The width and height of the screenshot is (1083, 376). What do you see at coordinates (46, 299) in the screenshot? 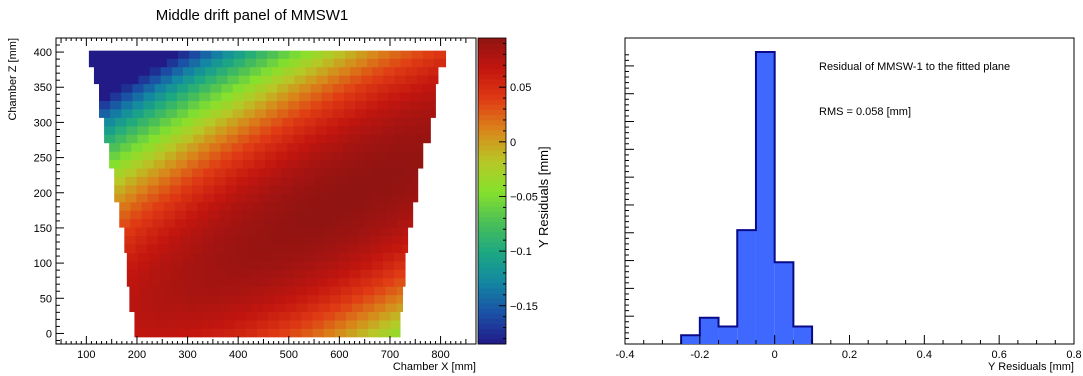
I see `heatmap-y-tick-label: 50` at bounding box center [46, 299].